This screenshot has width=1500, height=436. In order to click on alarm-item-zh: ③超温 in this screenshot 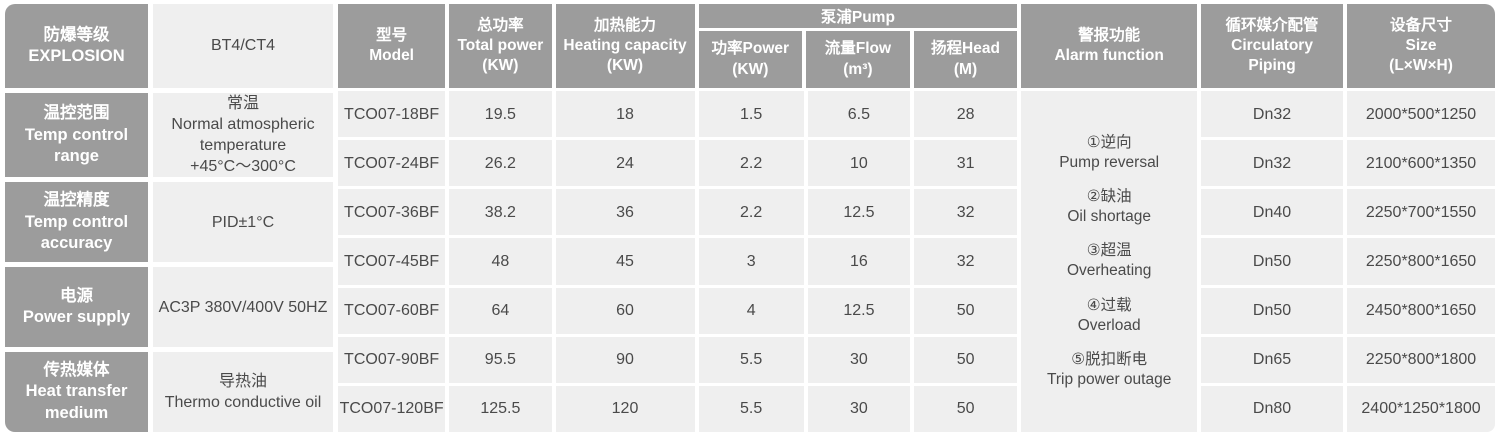, I will do `click(1109, 251)`.